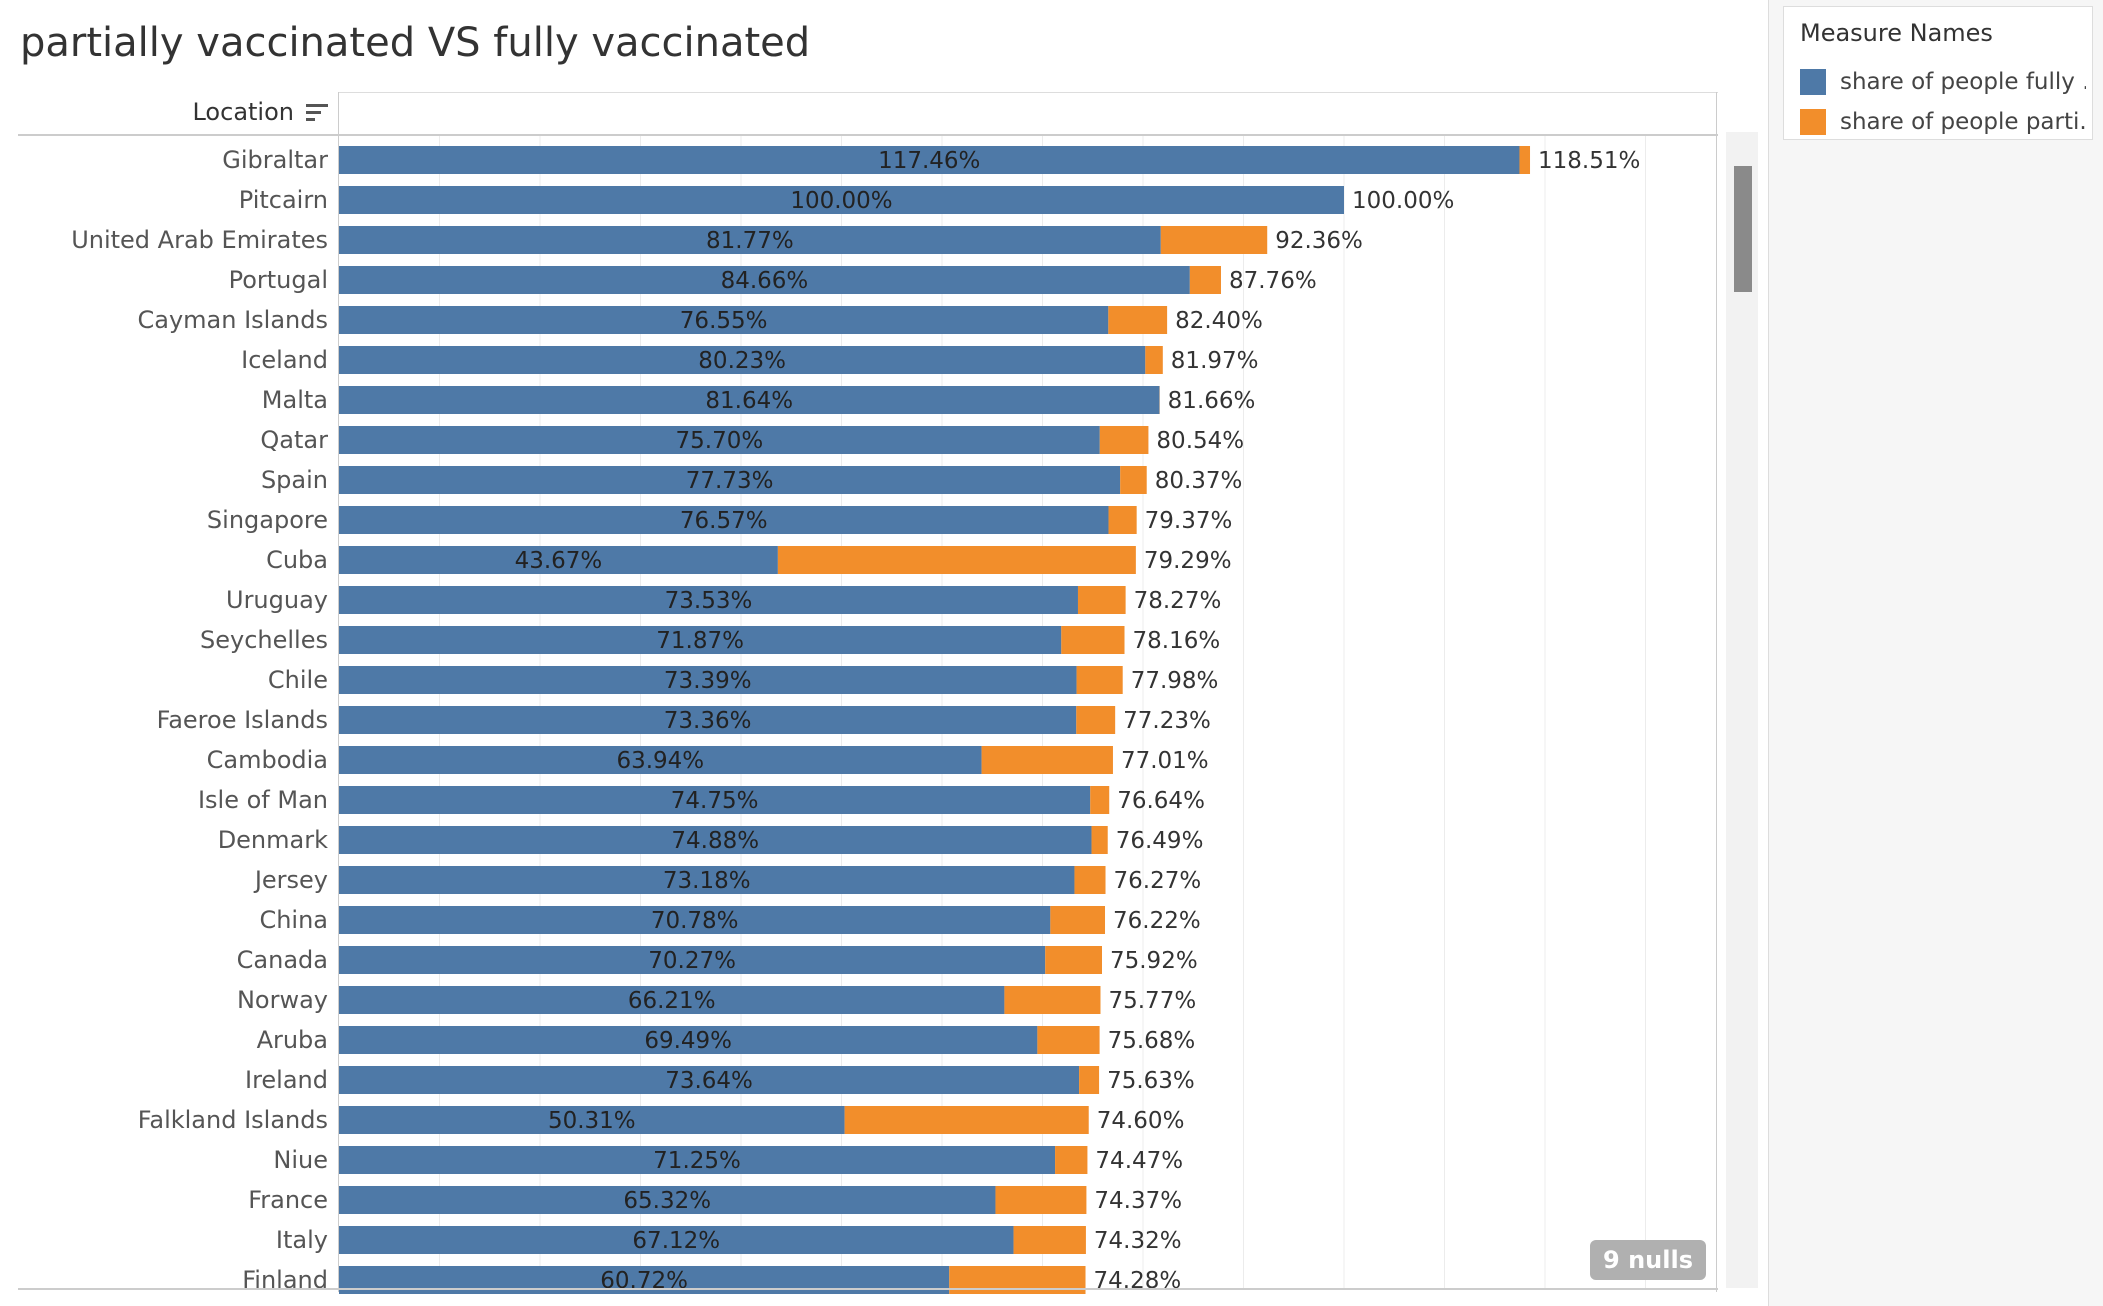 The image size is (2103, 1306). What do you see at coordinates (592, 1121) in the screenshot?
I see `bar-value-label: 50.31%` at bounding box center [592, 1121].